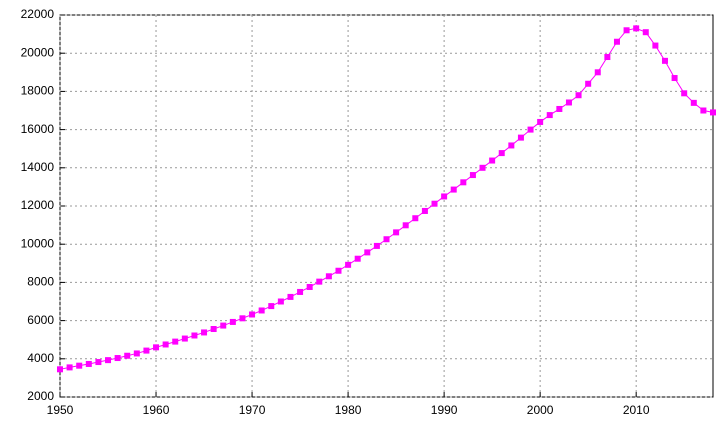  Describe the element at coordinates (444, 410) in the screenshot. I see `x-tick-label: 1990` at that location.